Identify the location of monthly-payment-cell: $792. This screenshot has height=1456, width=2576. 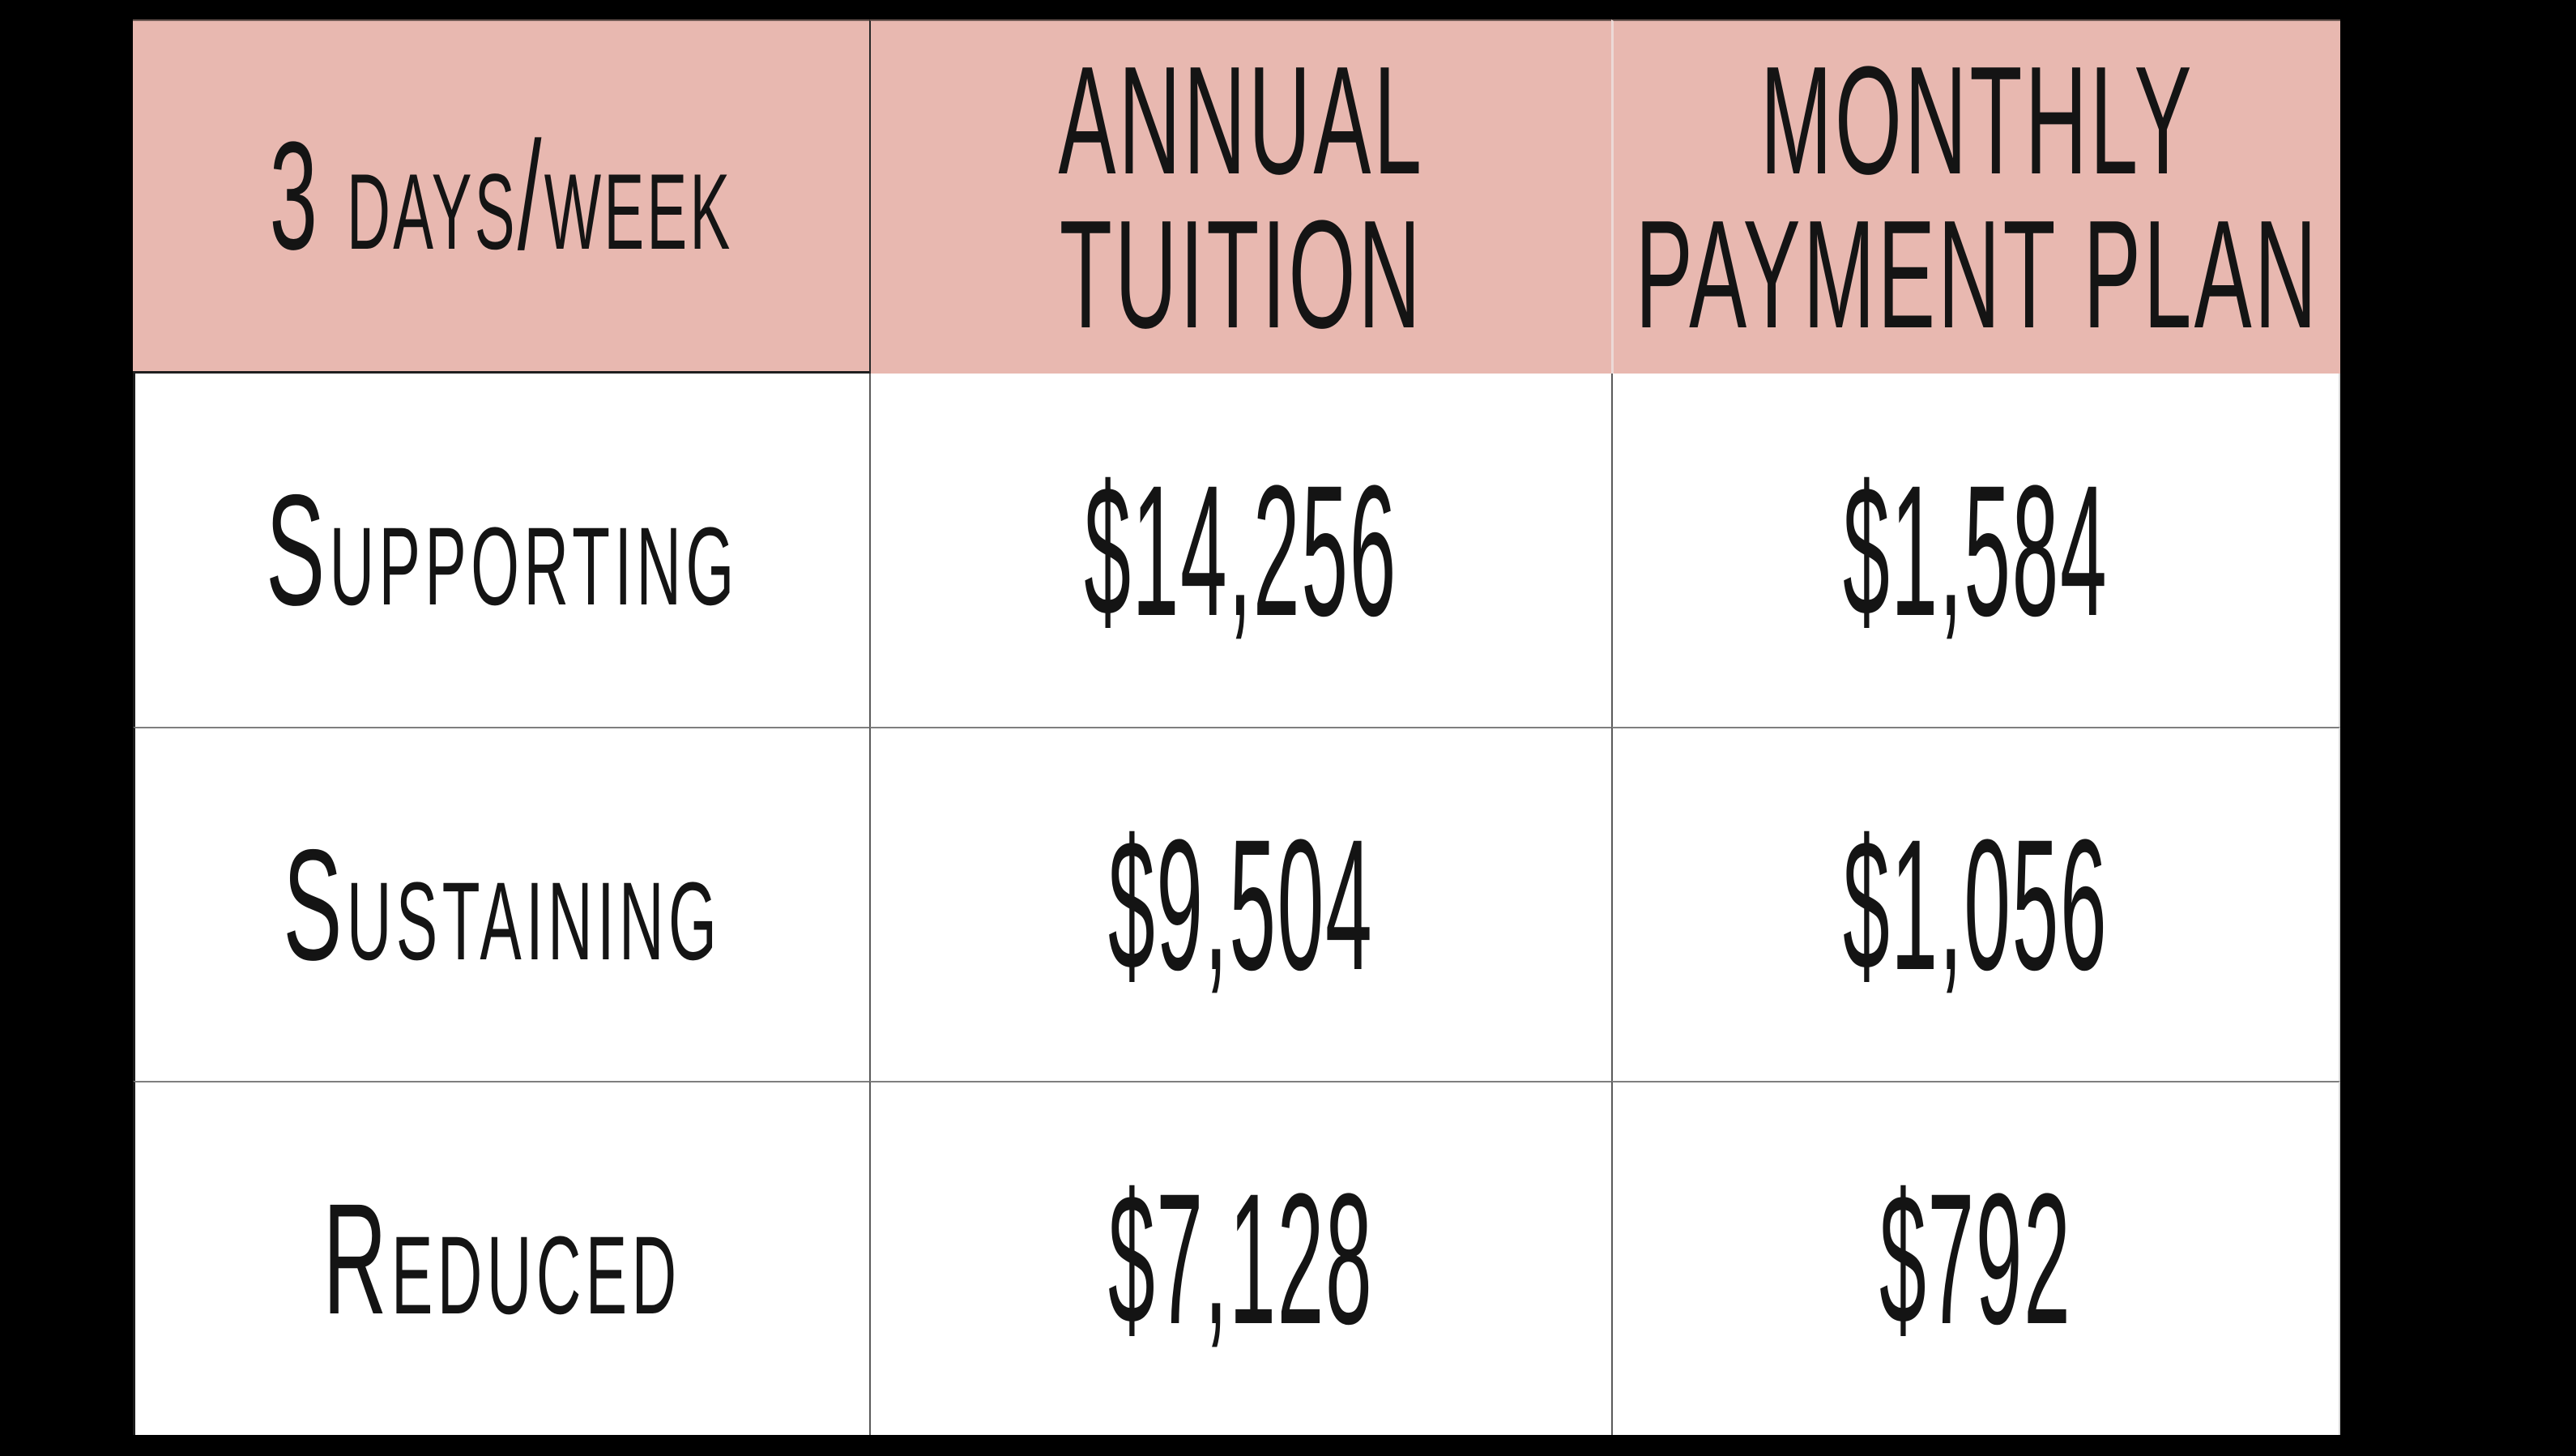
(1975, 1258).